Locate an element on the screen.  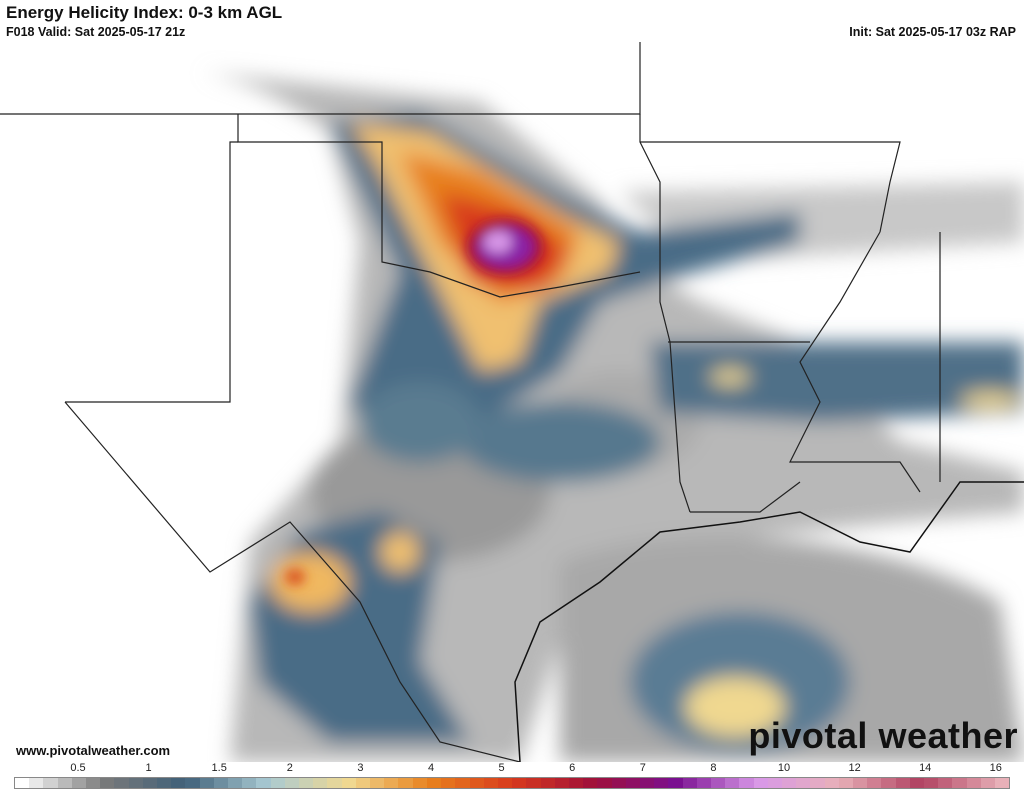
pivotal-weather-logo: pivotal weather is located at coordinates (883, 735).